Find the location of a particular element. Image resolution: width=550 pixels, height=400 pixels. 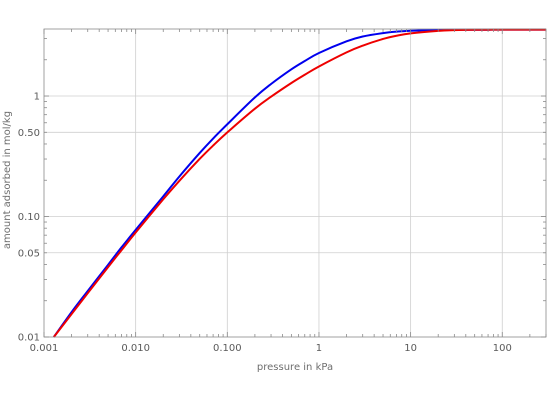

x-tick-label: 100 is located at coordinates (502, 348).